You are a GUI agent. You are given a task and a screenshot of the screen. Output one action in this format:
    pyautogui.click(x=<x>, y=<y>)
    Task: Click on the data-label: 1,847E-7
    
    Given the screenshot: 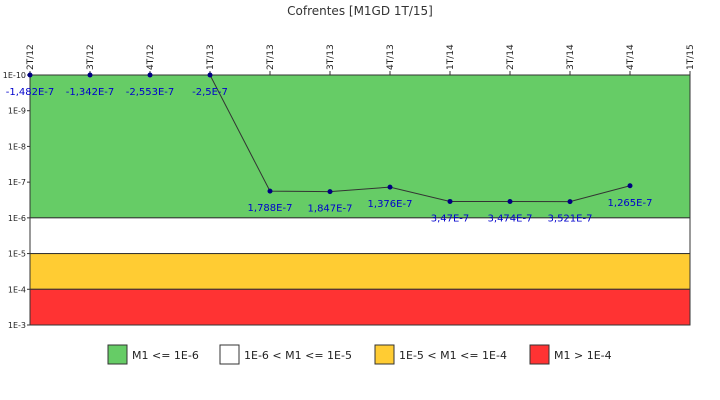 What is the action you would take?
    pyautogui.click(x=330, y=209)
    